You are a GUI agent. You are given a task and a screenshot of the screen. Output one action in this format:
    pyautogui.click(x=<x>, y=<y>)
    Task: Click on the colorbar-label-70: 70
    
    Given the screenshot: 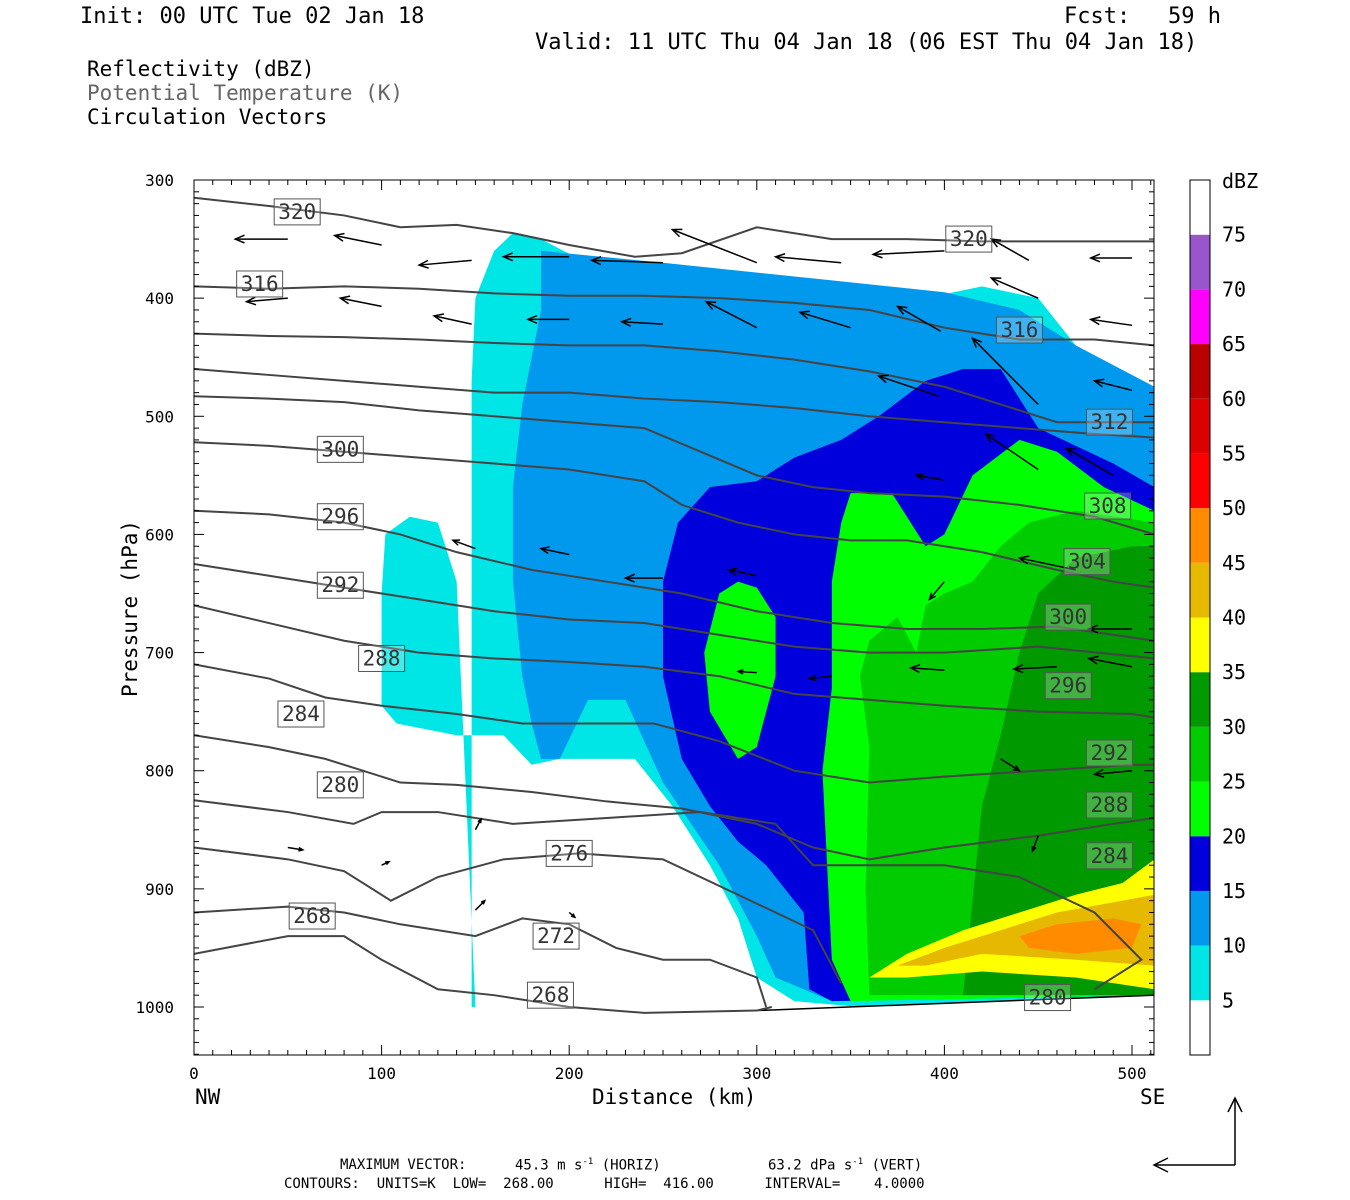 What is the action you would take?
    pyautogui.click(x=1234, y=289)
    